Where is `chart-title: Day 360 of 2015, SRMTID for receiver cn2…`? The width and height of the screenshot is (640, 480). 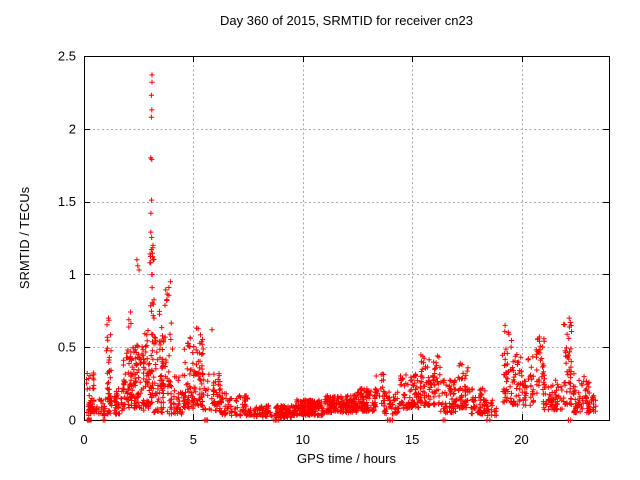 chart-title: Day 360 of 2015, SRMTID for receiver cn2… is located at coordinates (346, 20).